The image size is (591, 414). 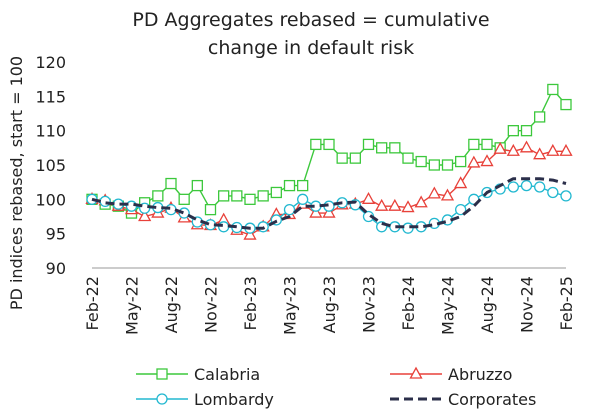 What do you see at coordinates (211, 304) in the screenshot?
I see `x-tick-label: Nov-22` at bounding box center [211, 304].